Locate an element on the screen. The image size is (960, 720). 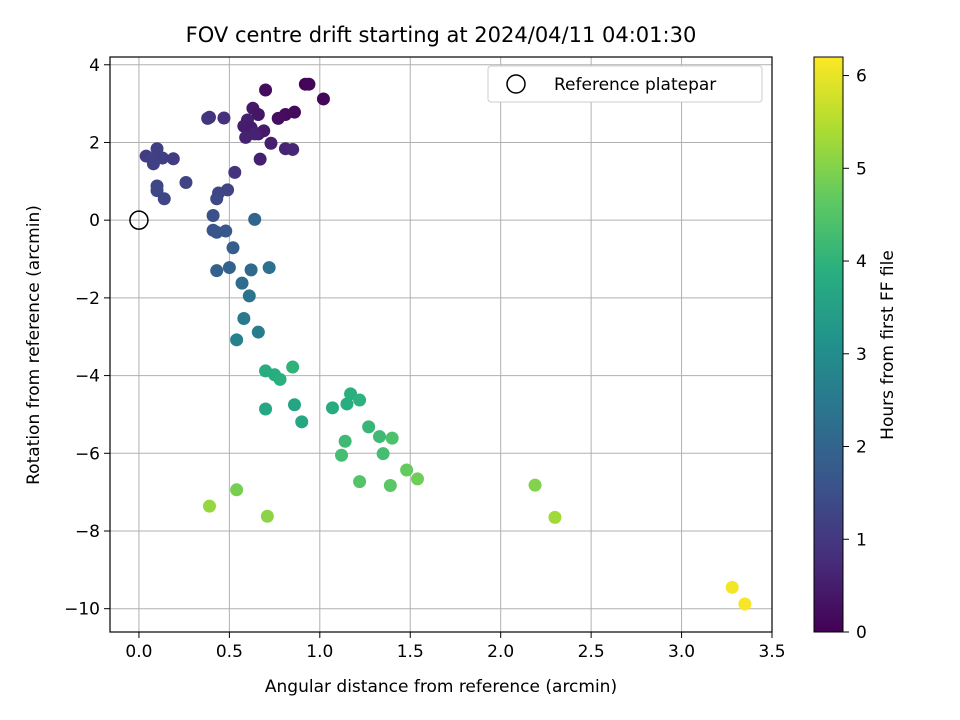
colorbar-ticks: 0 1 2 3 4 5 6 is located at coordinates (855, 355).